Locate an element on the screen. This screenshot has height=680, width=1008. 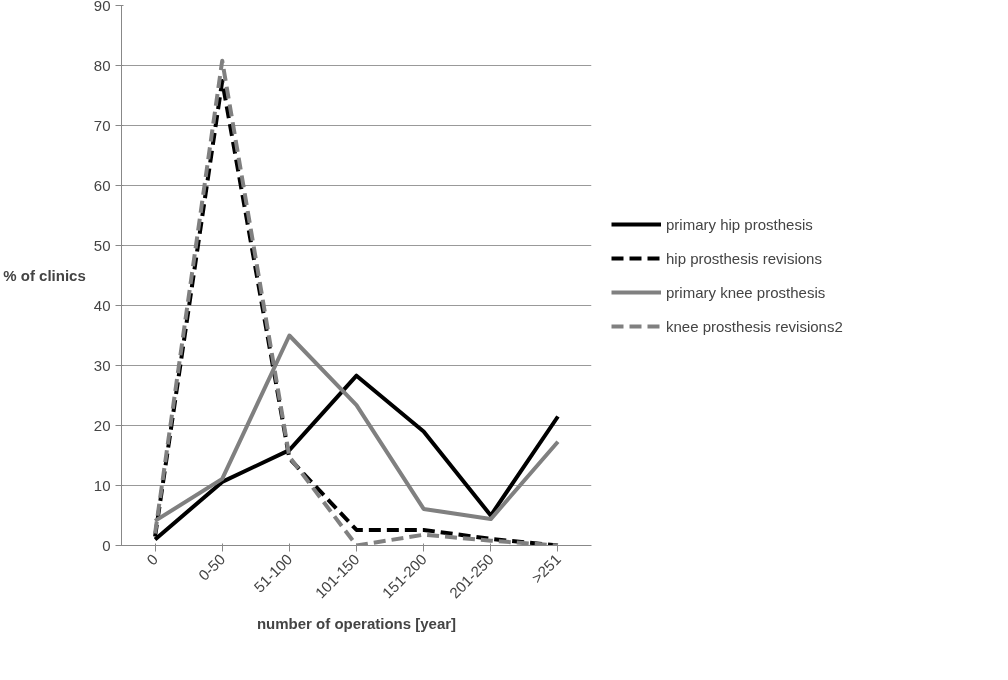
x-tick-label: 0-50 is located at coordinates (211, 567).